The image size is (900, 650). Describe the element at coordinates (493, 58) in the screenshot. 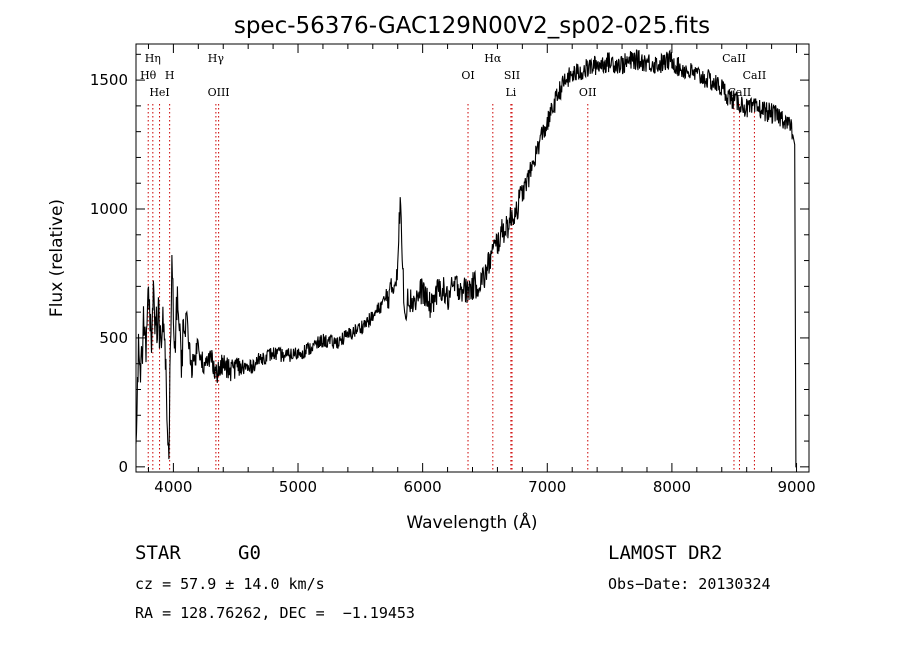

I see `line-label: Hα` at that location.